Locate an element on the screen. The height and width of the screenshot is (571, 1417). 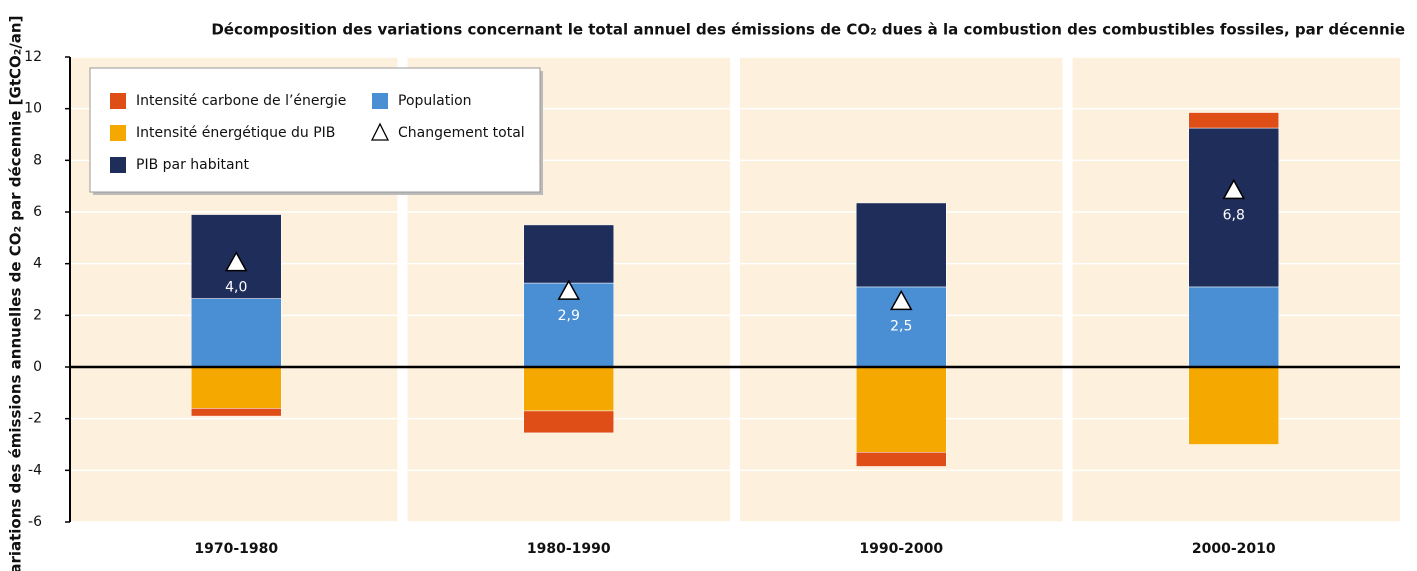
legend-box is located at coordinates (315, 130).